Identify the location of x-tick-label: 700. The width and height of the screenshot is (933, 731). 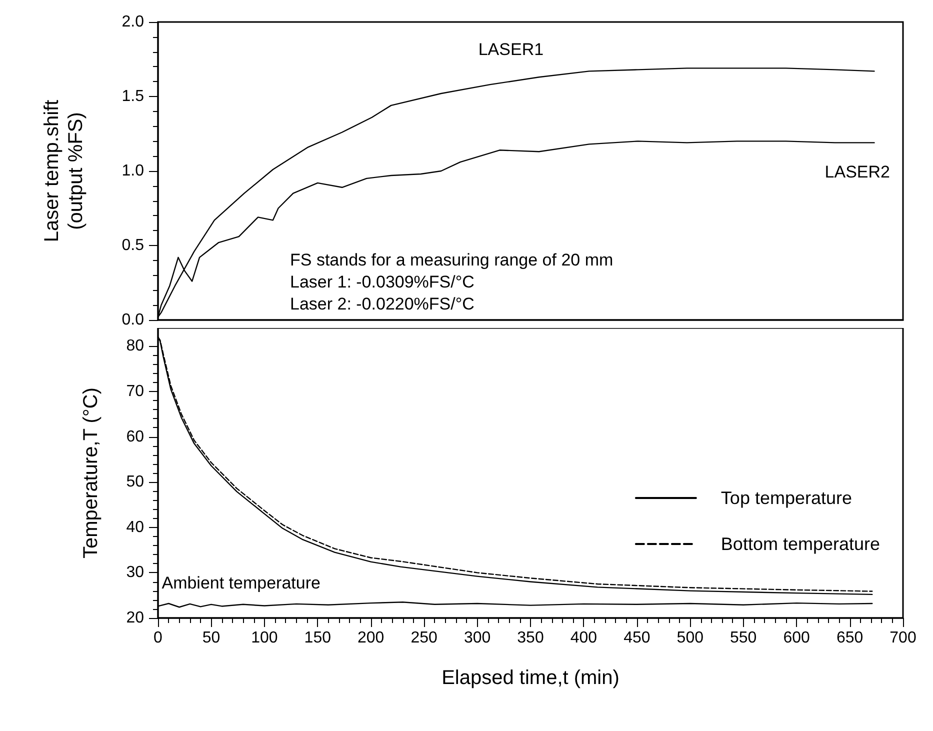
(903, 638).